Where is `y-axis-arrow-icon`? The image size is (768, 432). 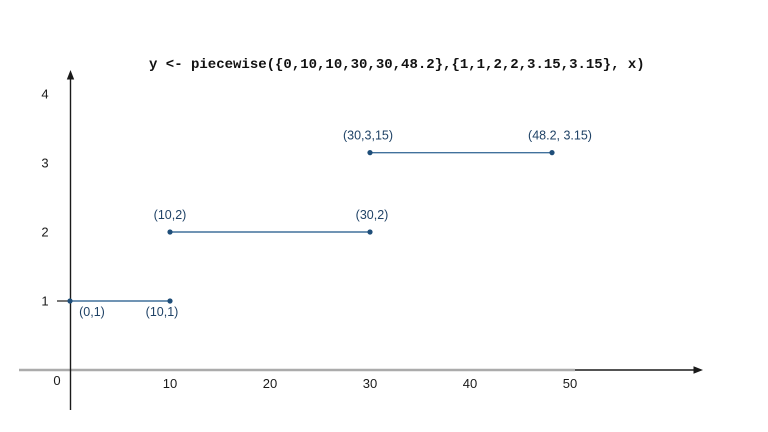
y-axis-arrow-icon is located at coordinates (70, 75).